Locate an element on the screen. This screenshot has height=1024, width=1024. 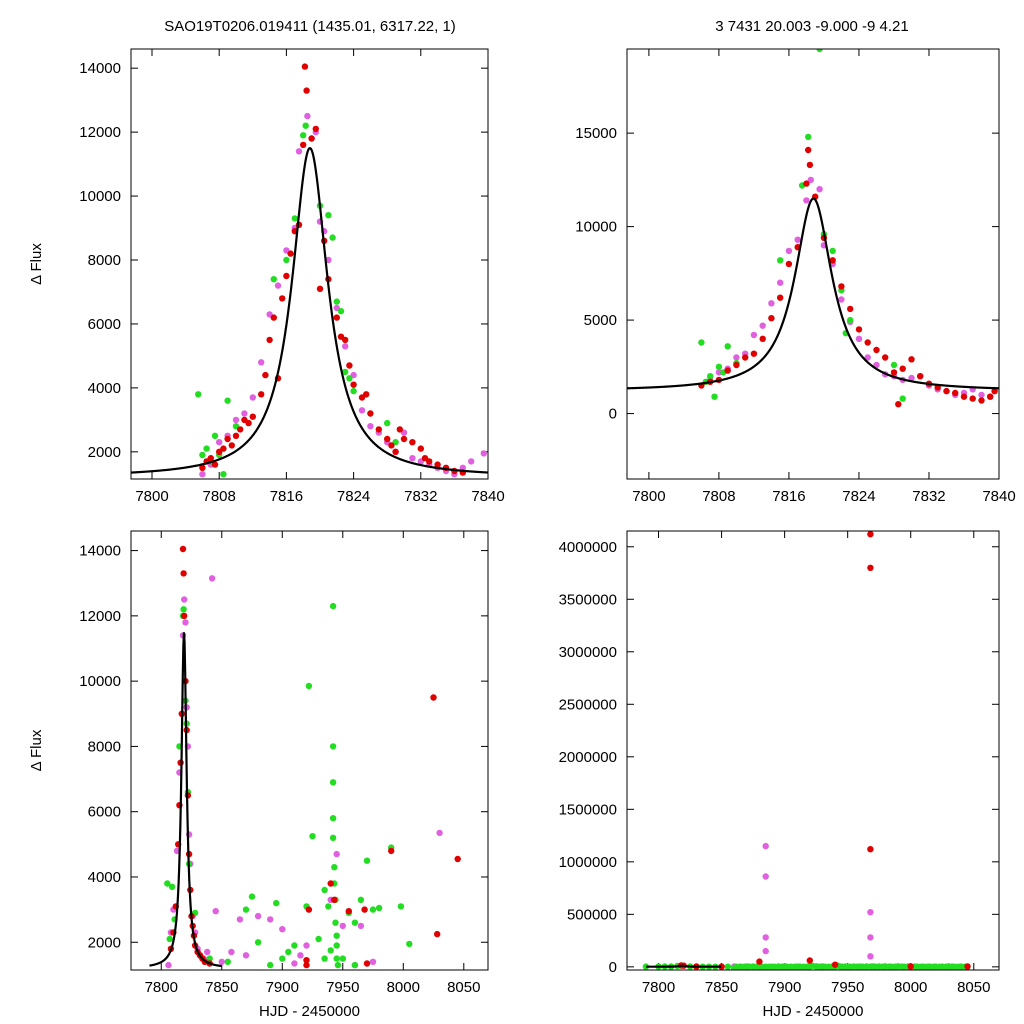
model-curve is located at coordinates (185, 800).